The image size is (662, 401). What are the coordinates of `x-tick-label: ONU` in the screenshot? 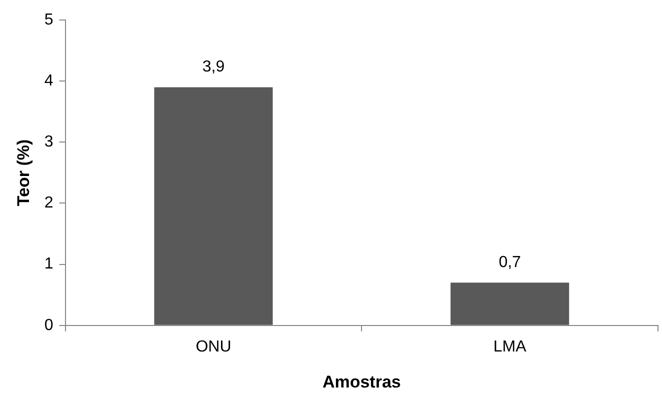 It's located at (214, 347).